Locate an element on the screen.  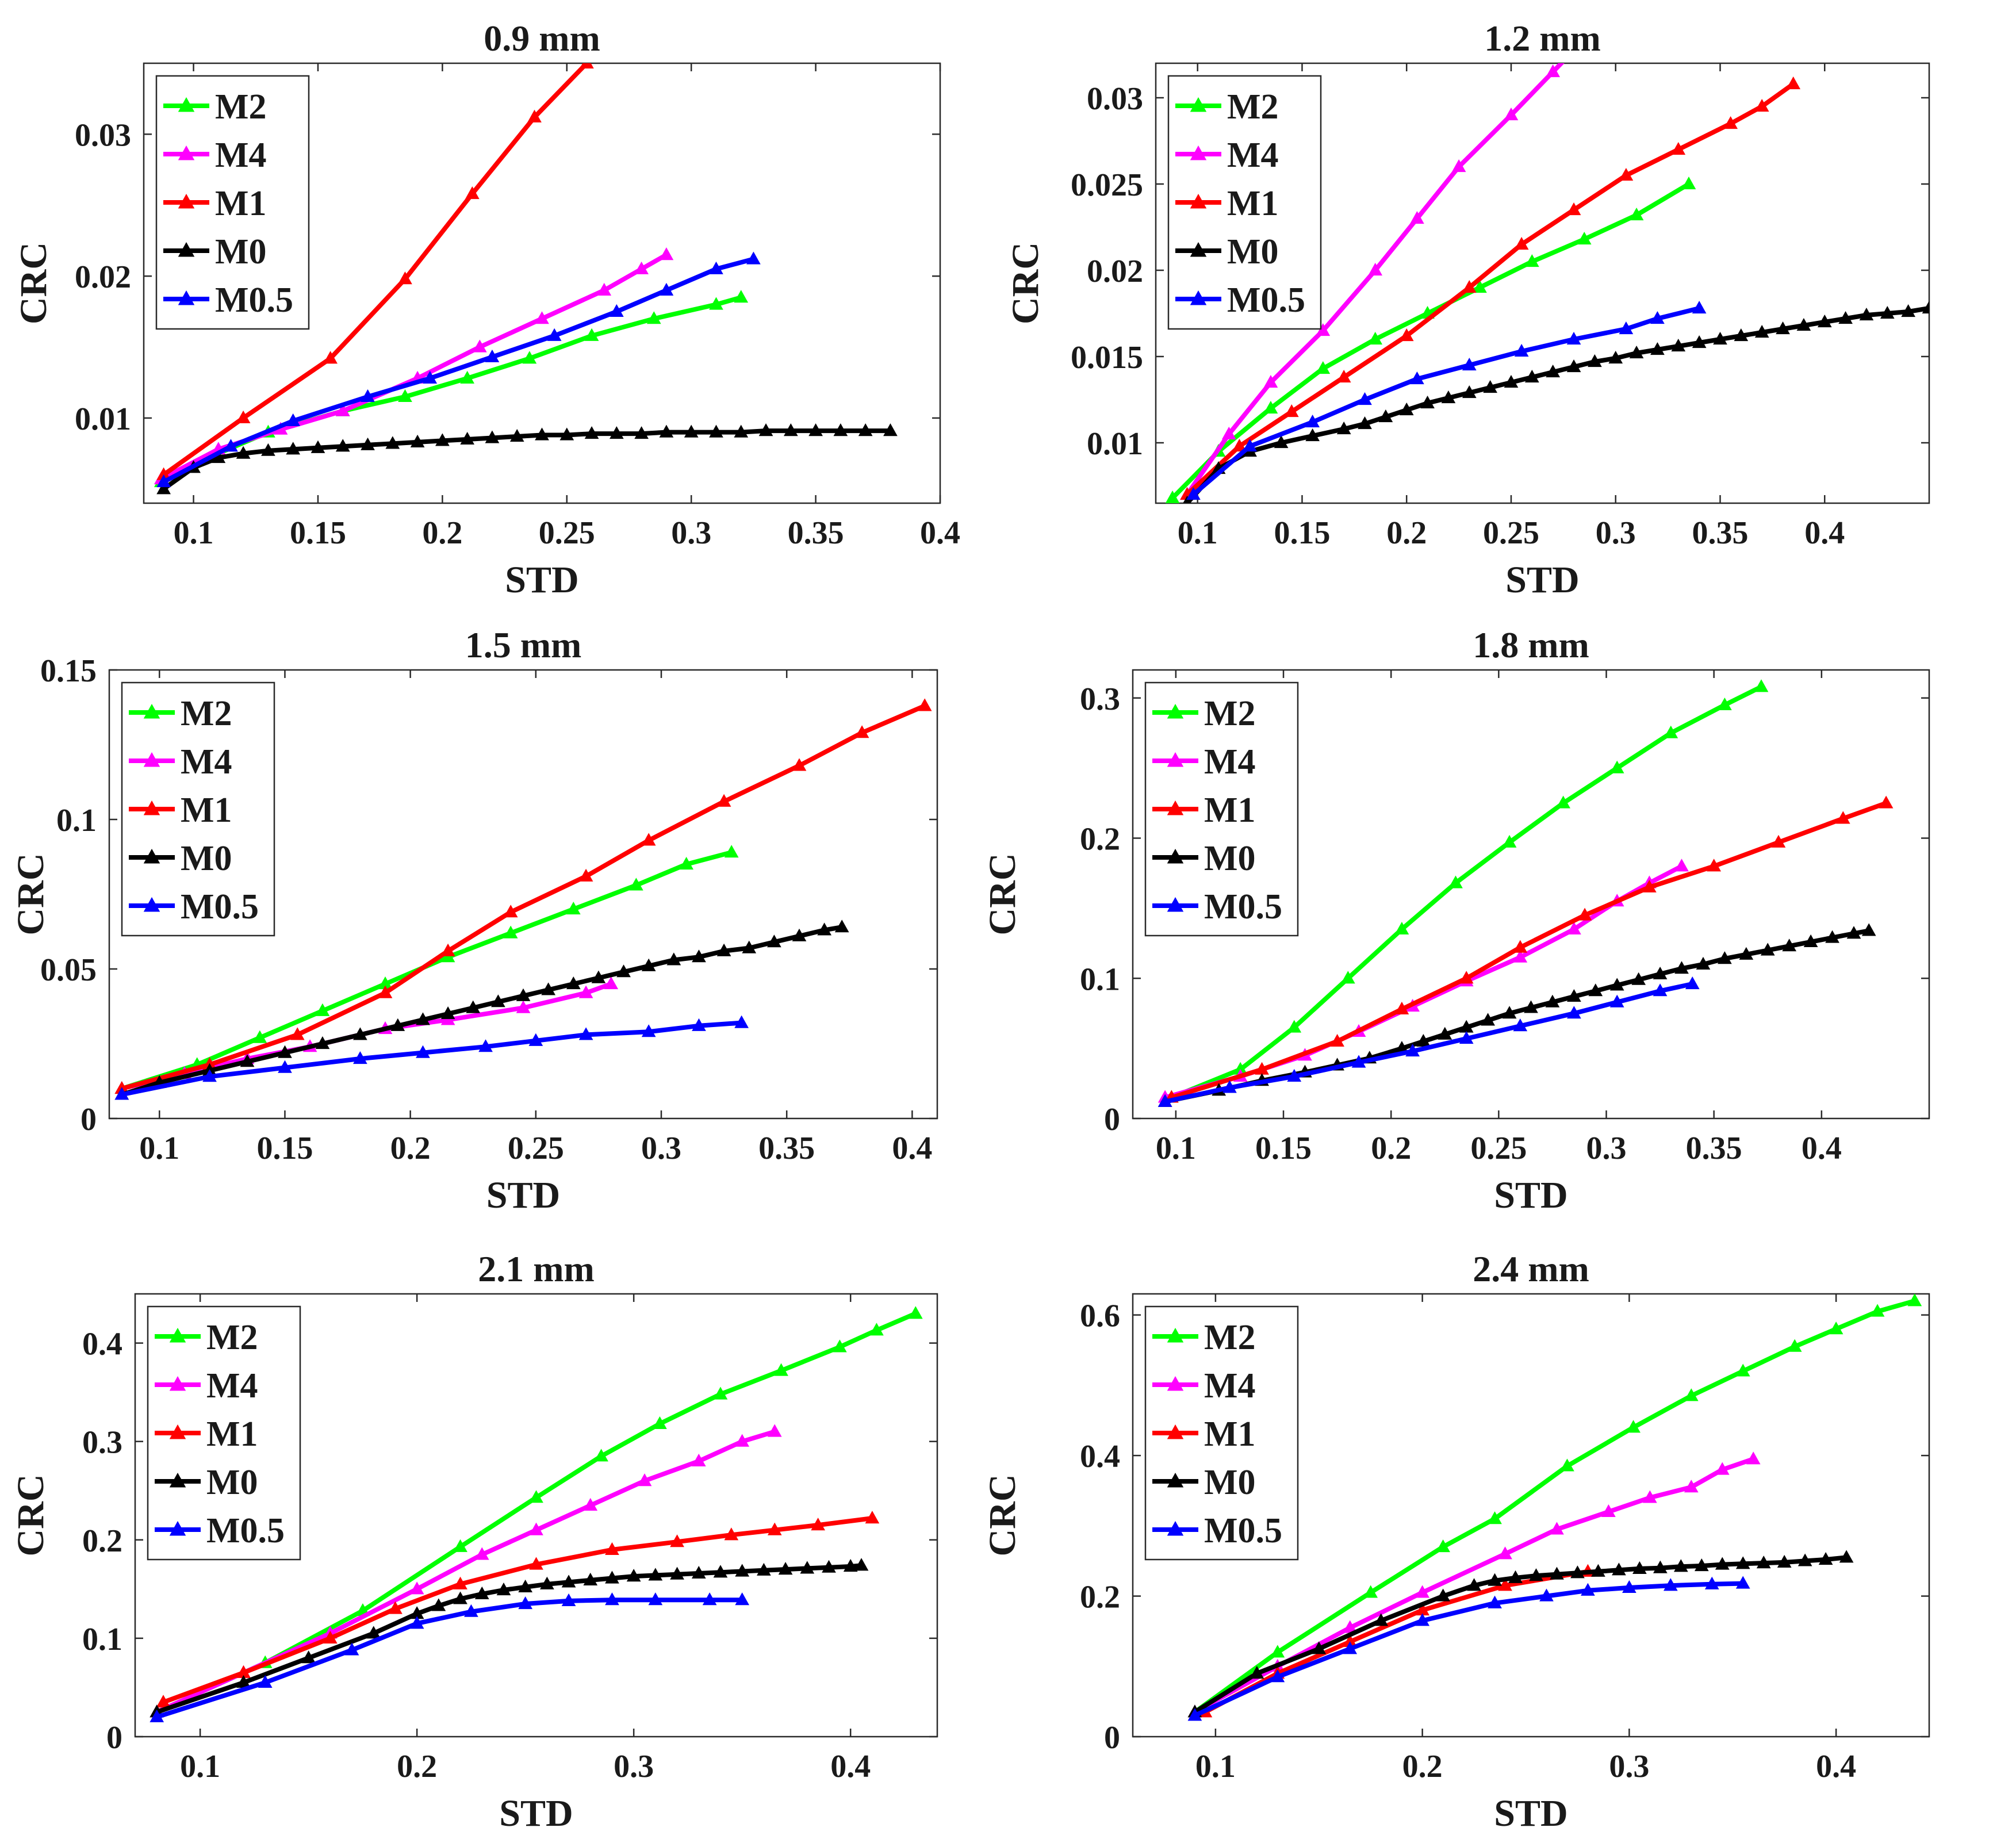
series-line-M1 is located at coordinates (1396, 1642).